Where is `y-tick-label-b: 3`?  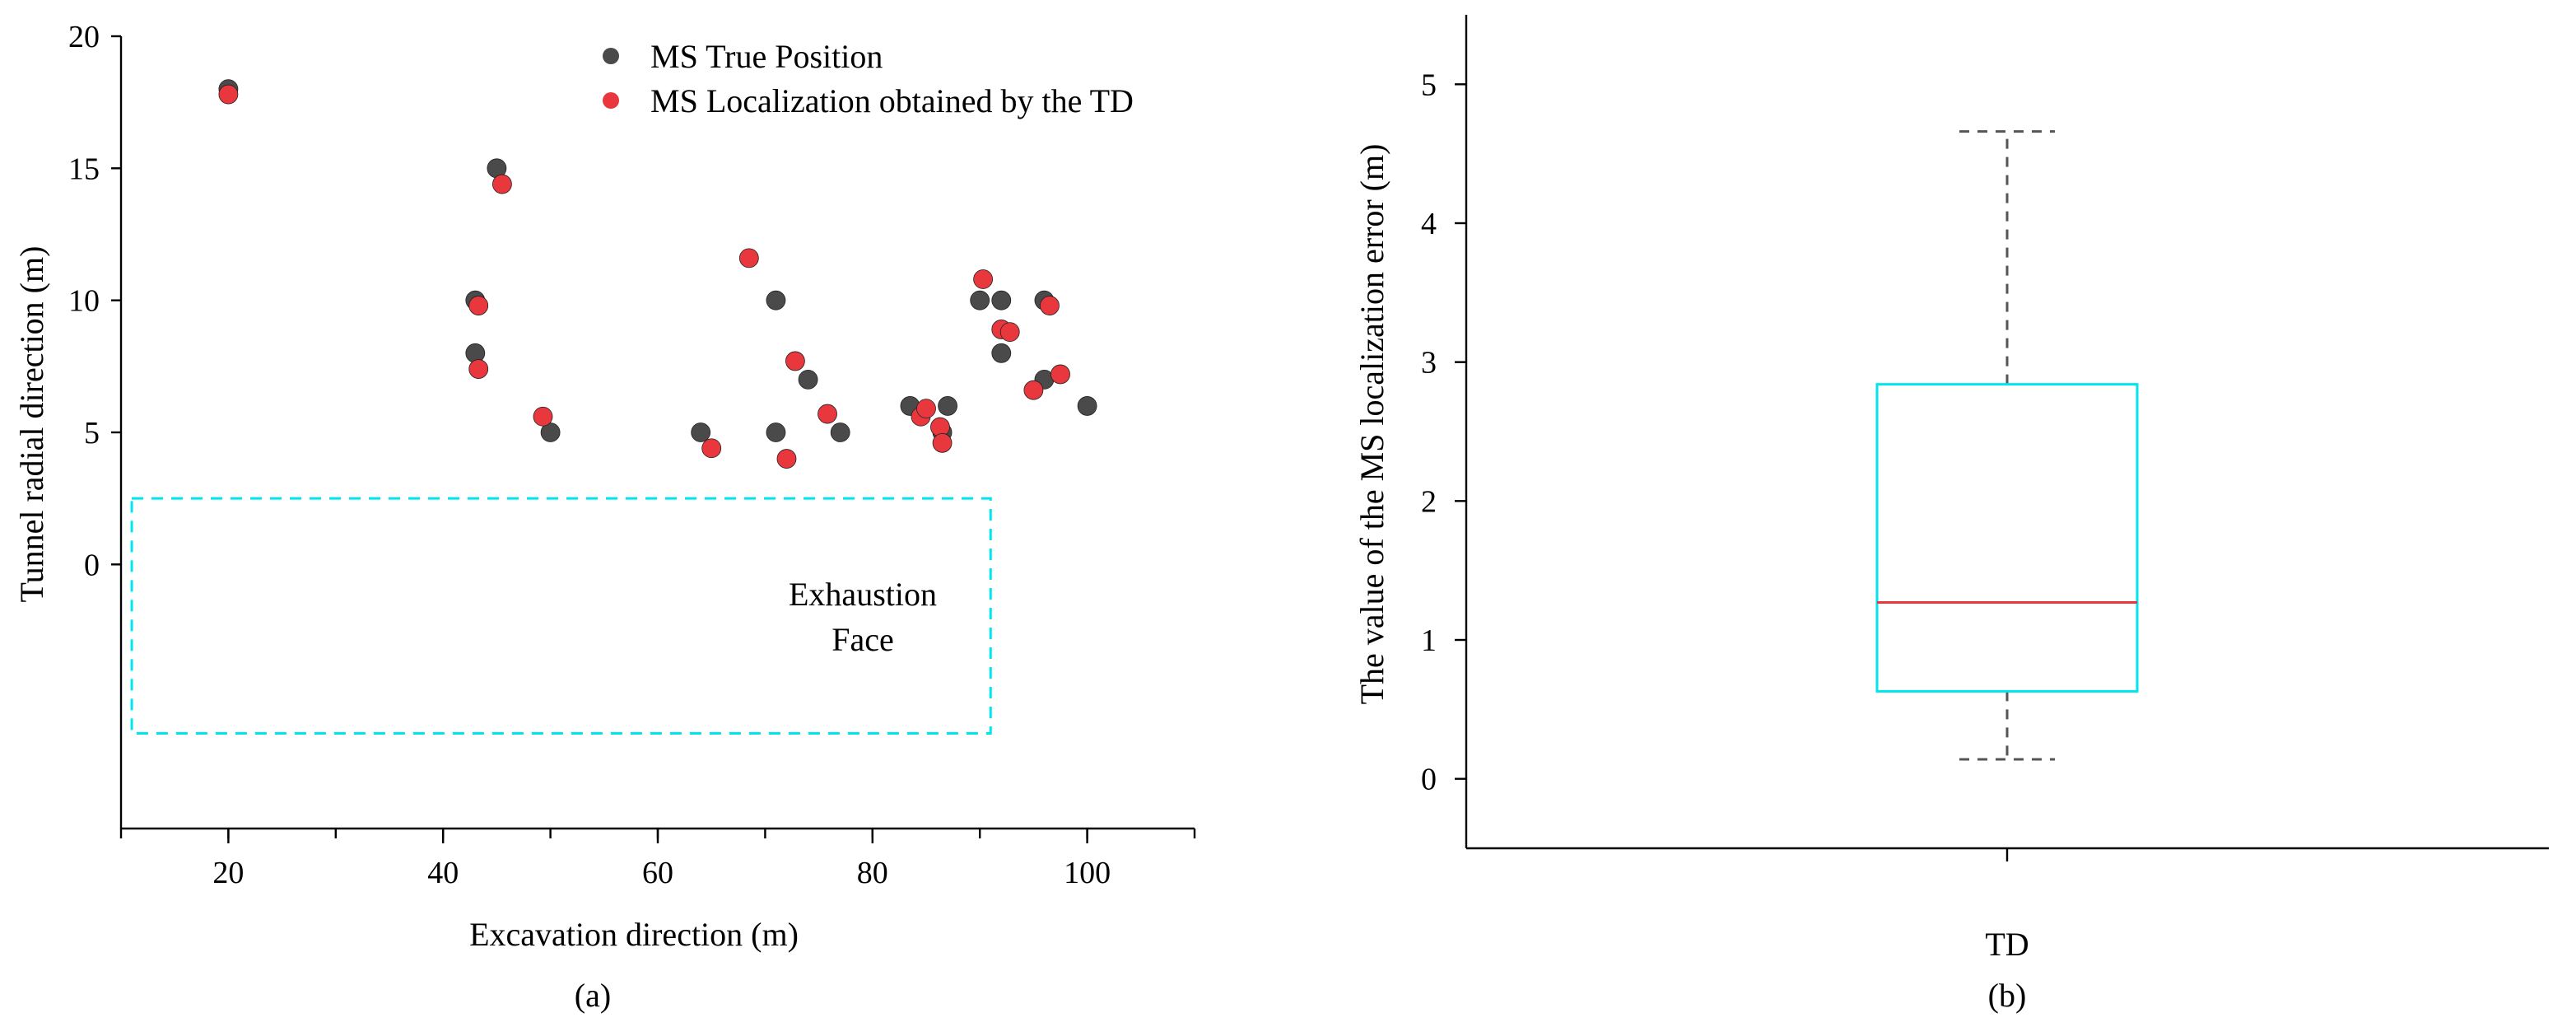
y-tick-label-b: 3 is located at coordinates (1429, 363).